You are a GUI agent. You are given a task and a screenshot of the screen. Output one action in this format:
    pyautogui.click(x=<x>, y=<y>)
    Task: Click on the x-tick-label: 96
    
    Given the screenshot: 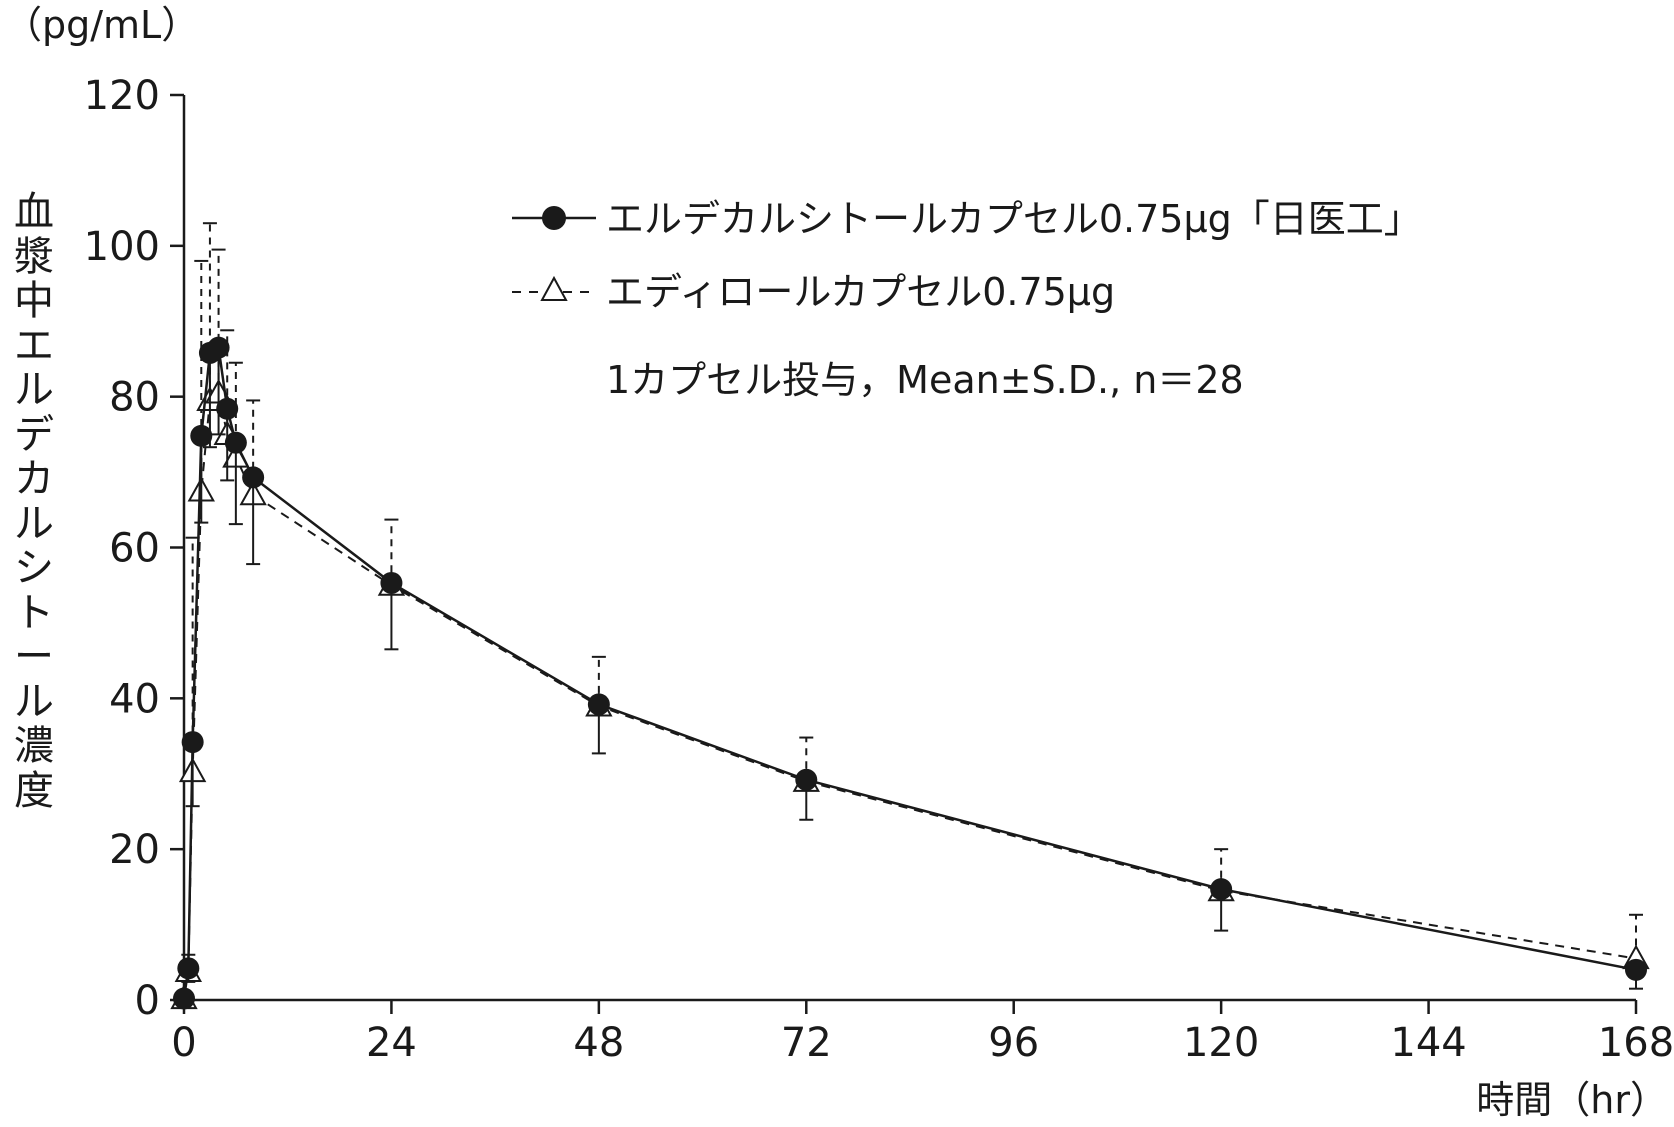 What is the action you would take?
    pyautogui.click(x=1013, y=1043)
    